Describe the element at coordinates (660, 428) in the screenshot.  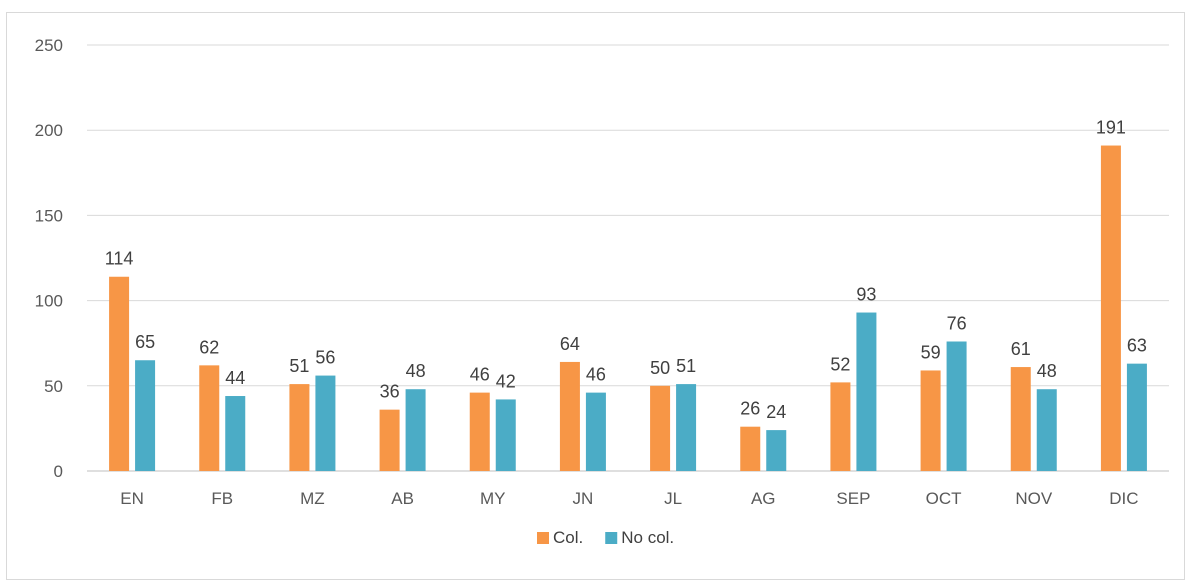
I see `bar-col-jl` at that location.